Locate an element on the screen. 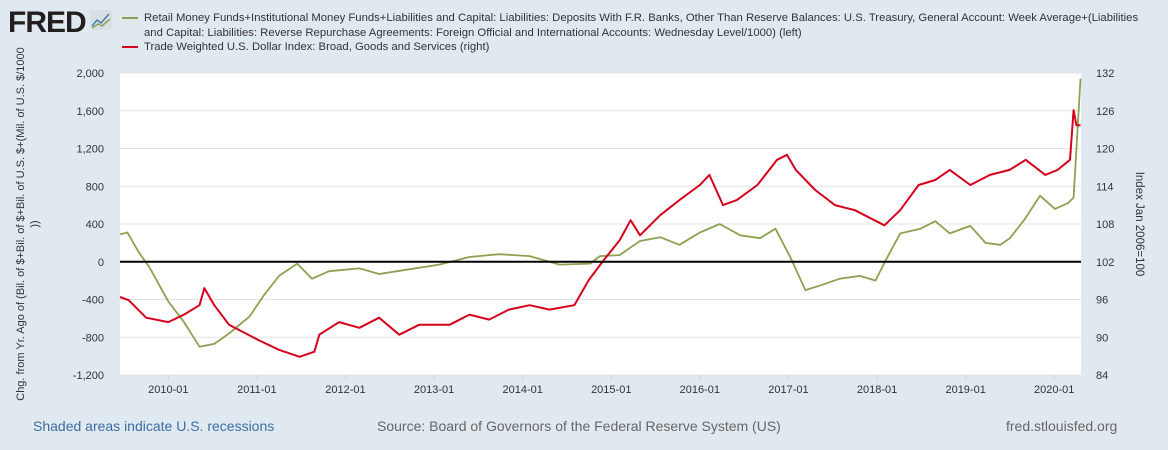 The width and height of the screenshot is (1168, 450). green-swatch is located at coordinates (130, 18).